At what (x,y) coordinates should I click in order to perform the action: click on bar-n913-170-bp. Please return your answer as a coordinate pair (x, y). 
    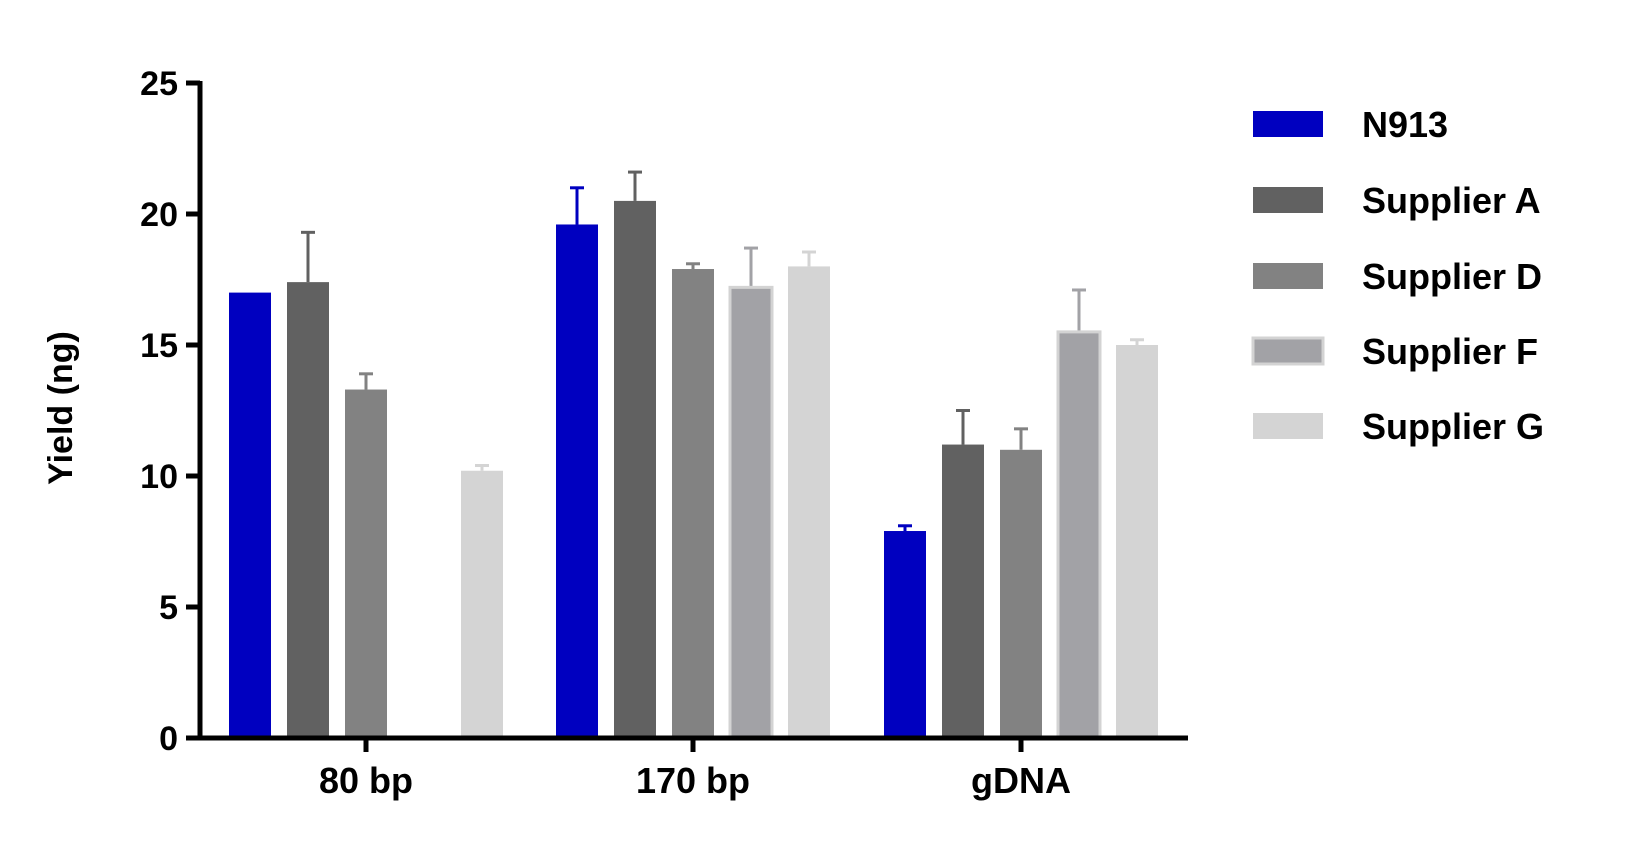
    Looking at the image, I should click on (577, 481).